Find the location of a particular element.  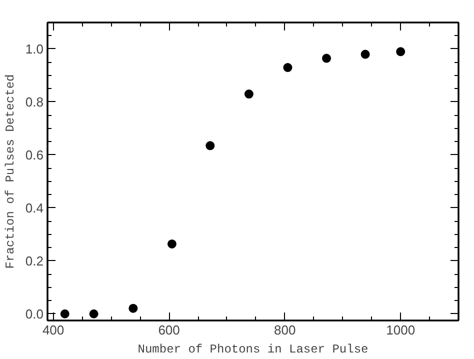

x-tick-label: 1000 is located at coordinates (401, 330).